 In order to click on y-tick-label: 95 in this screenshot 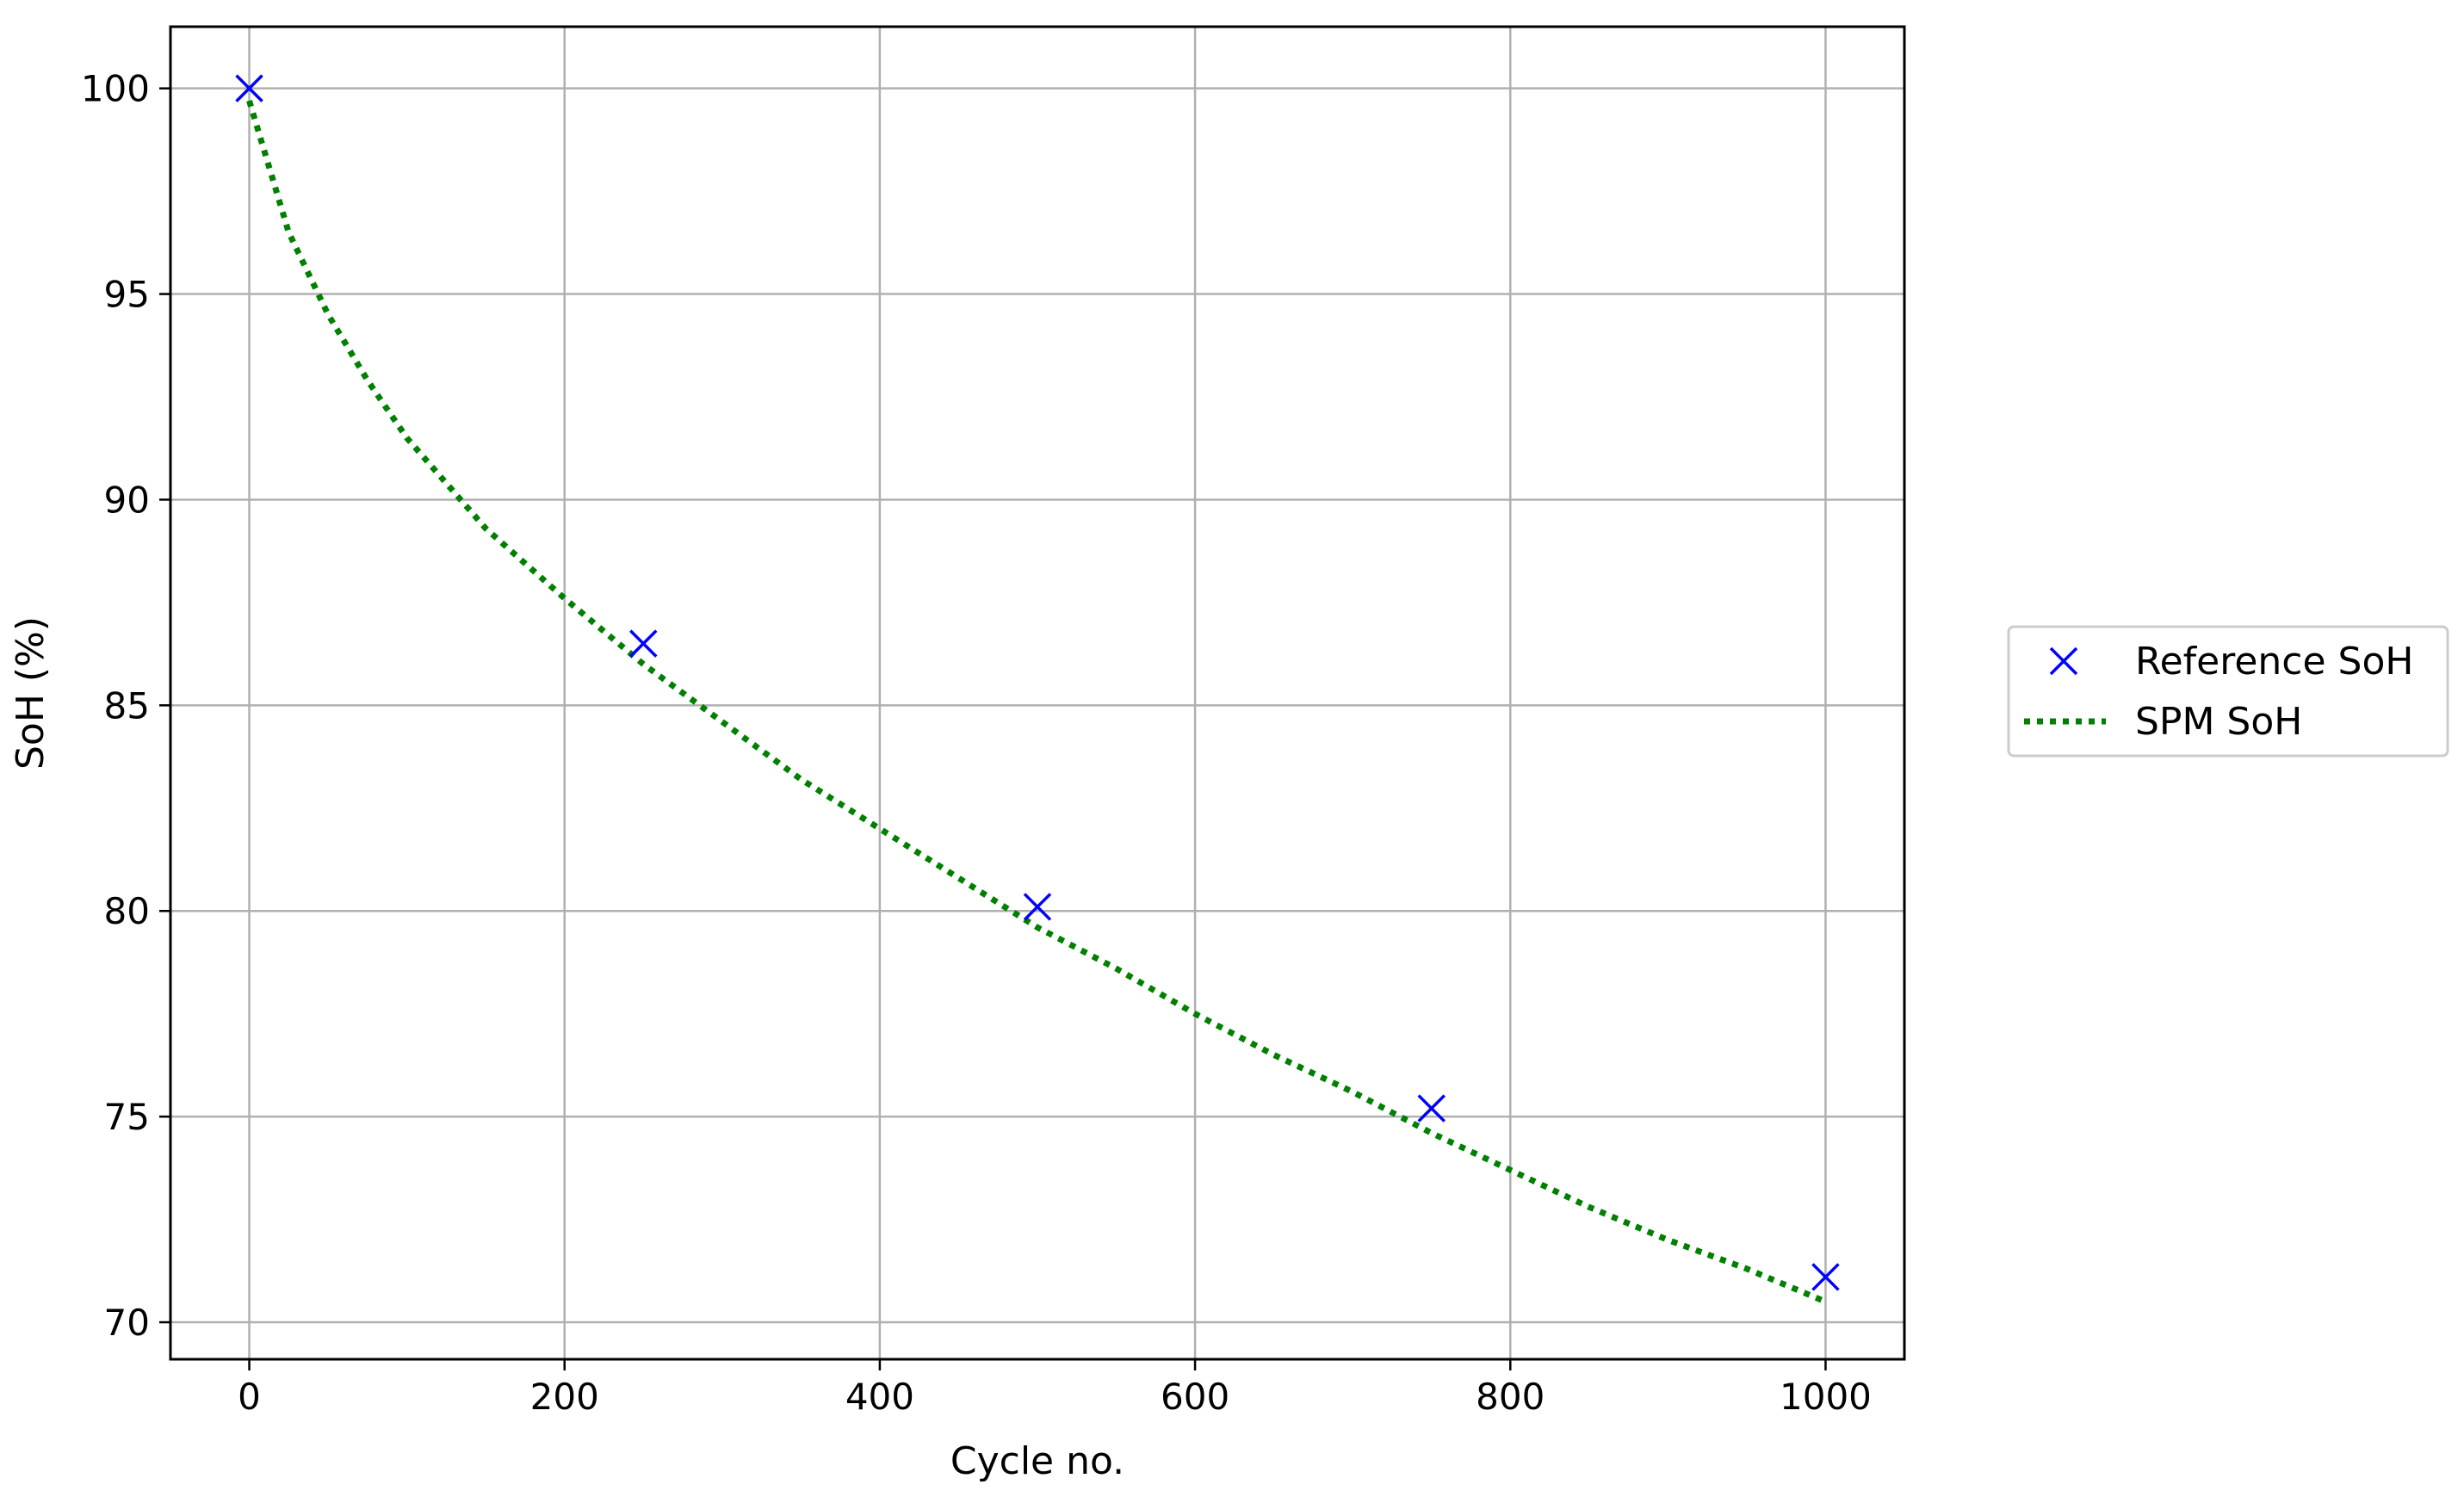, I will do `click(127, 295)`.